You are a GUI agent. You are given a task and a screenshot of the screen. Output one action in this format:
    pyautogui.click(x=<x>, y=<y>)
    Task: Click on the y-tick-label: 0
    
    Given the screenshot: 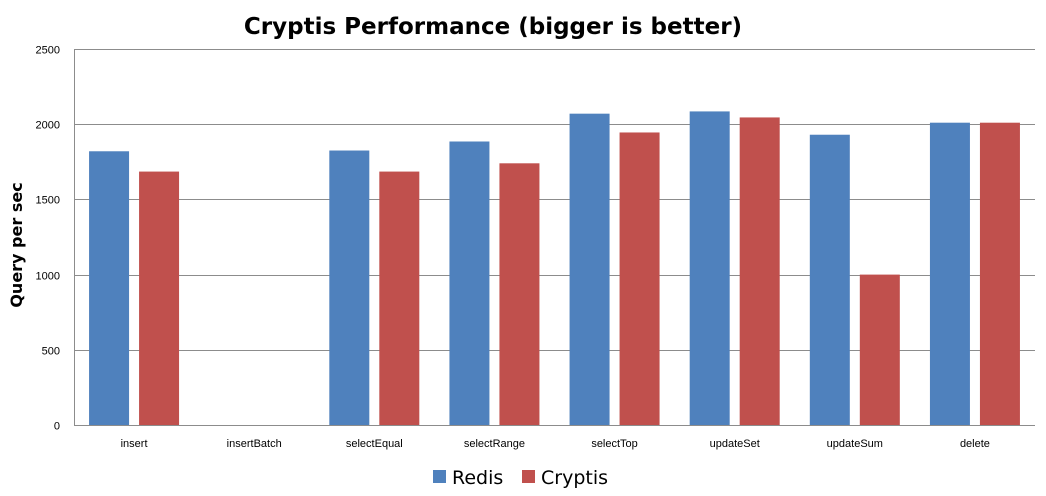 What is the action you would take?
    pyautogui.click(x=57, y=427)
    